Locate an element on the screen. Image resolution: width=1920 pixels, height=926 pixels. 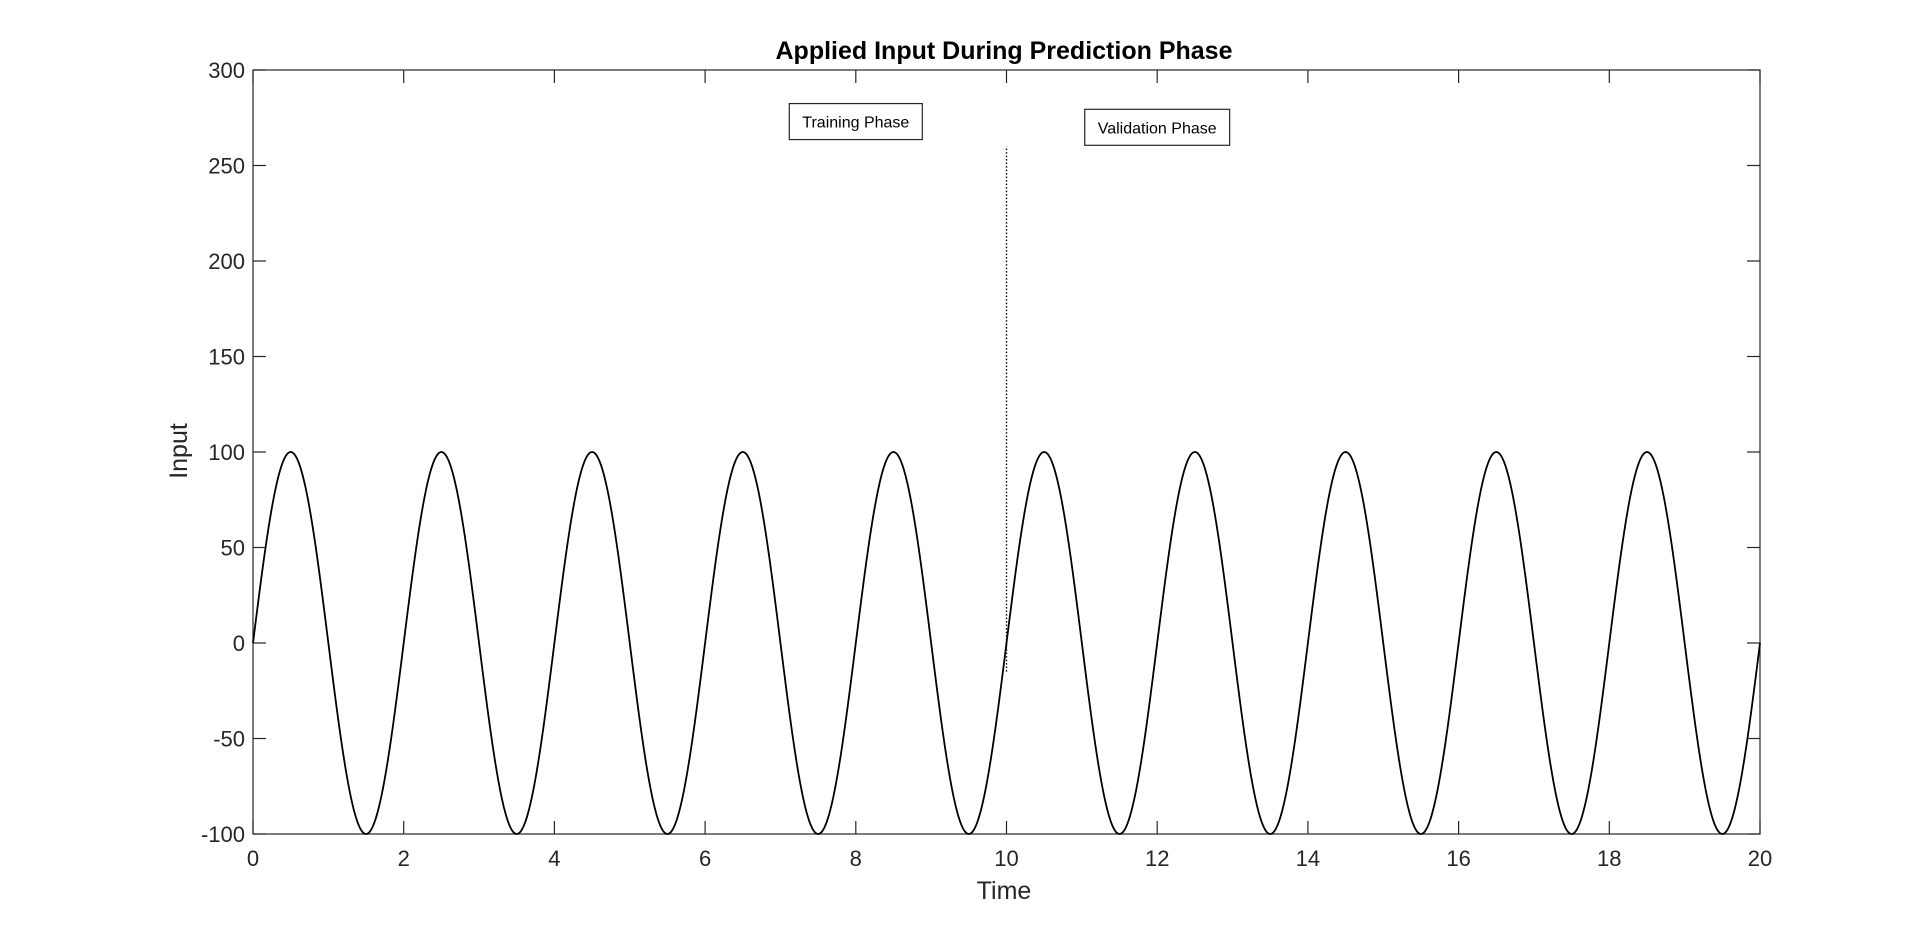
y-tick-label: 200 is located at coordinates (226, 261).